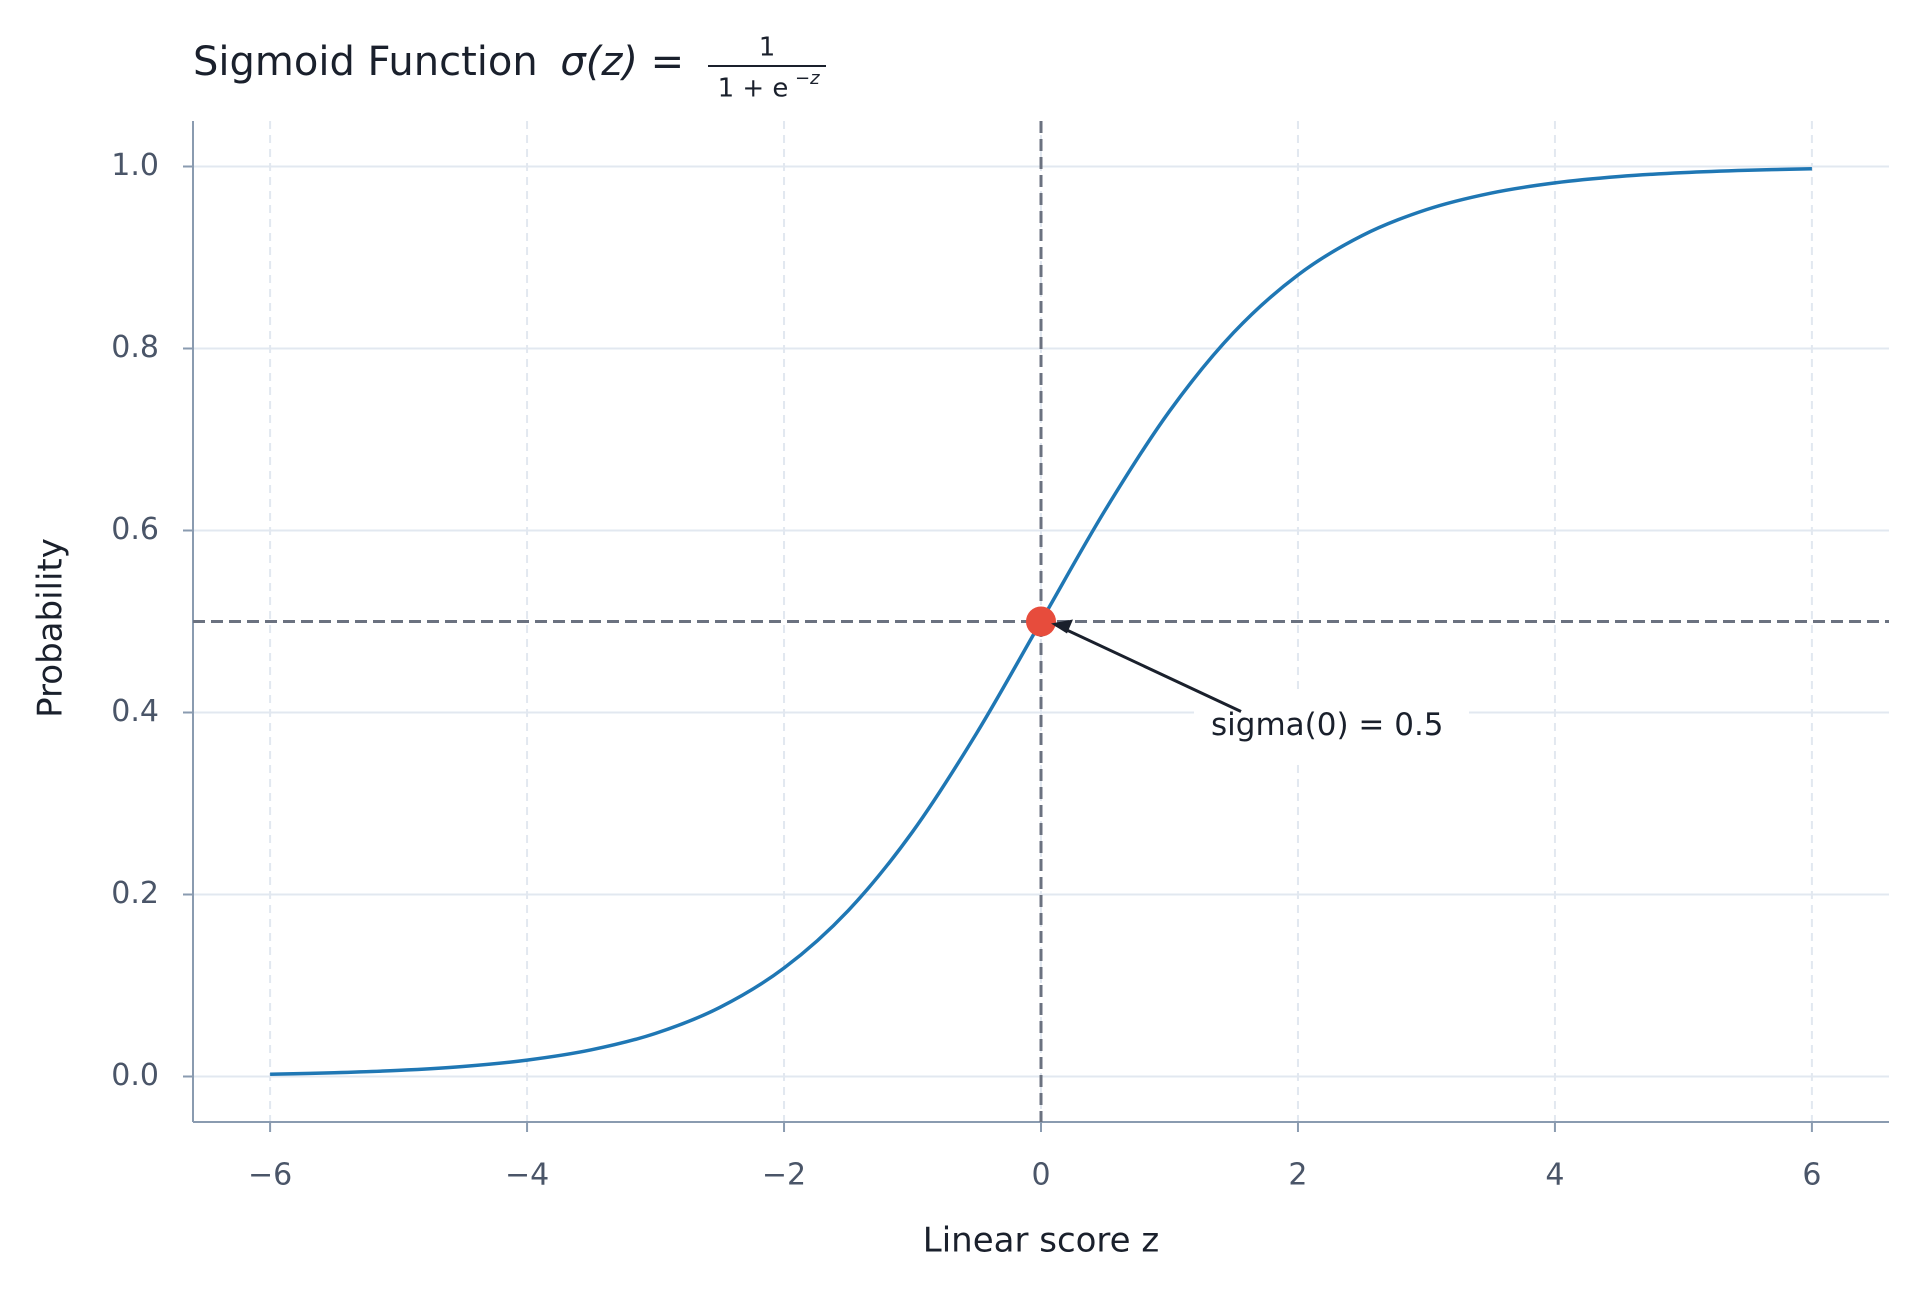 This screenshot has height=1292, width=1920. What do you see at coordinates (1062, 626) in the screenshot?
I see `arrow-head` at bounding box center [1062, 626].